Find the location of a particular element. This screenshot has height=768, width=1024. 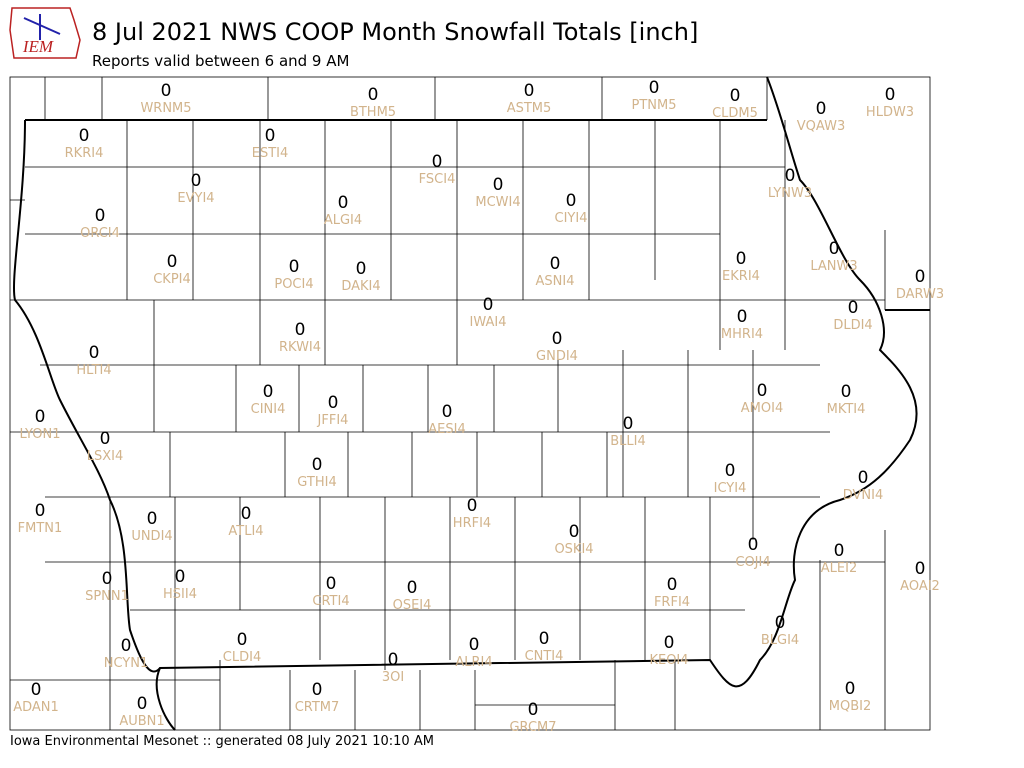

station-name: FMTN1 is located at coordinates (40, 528).